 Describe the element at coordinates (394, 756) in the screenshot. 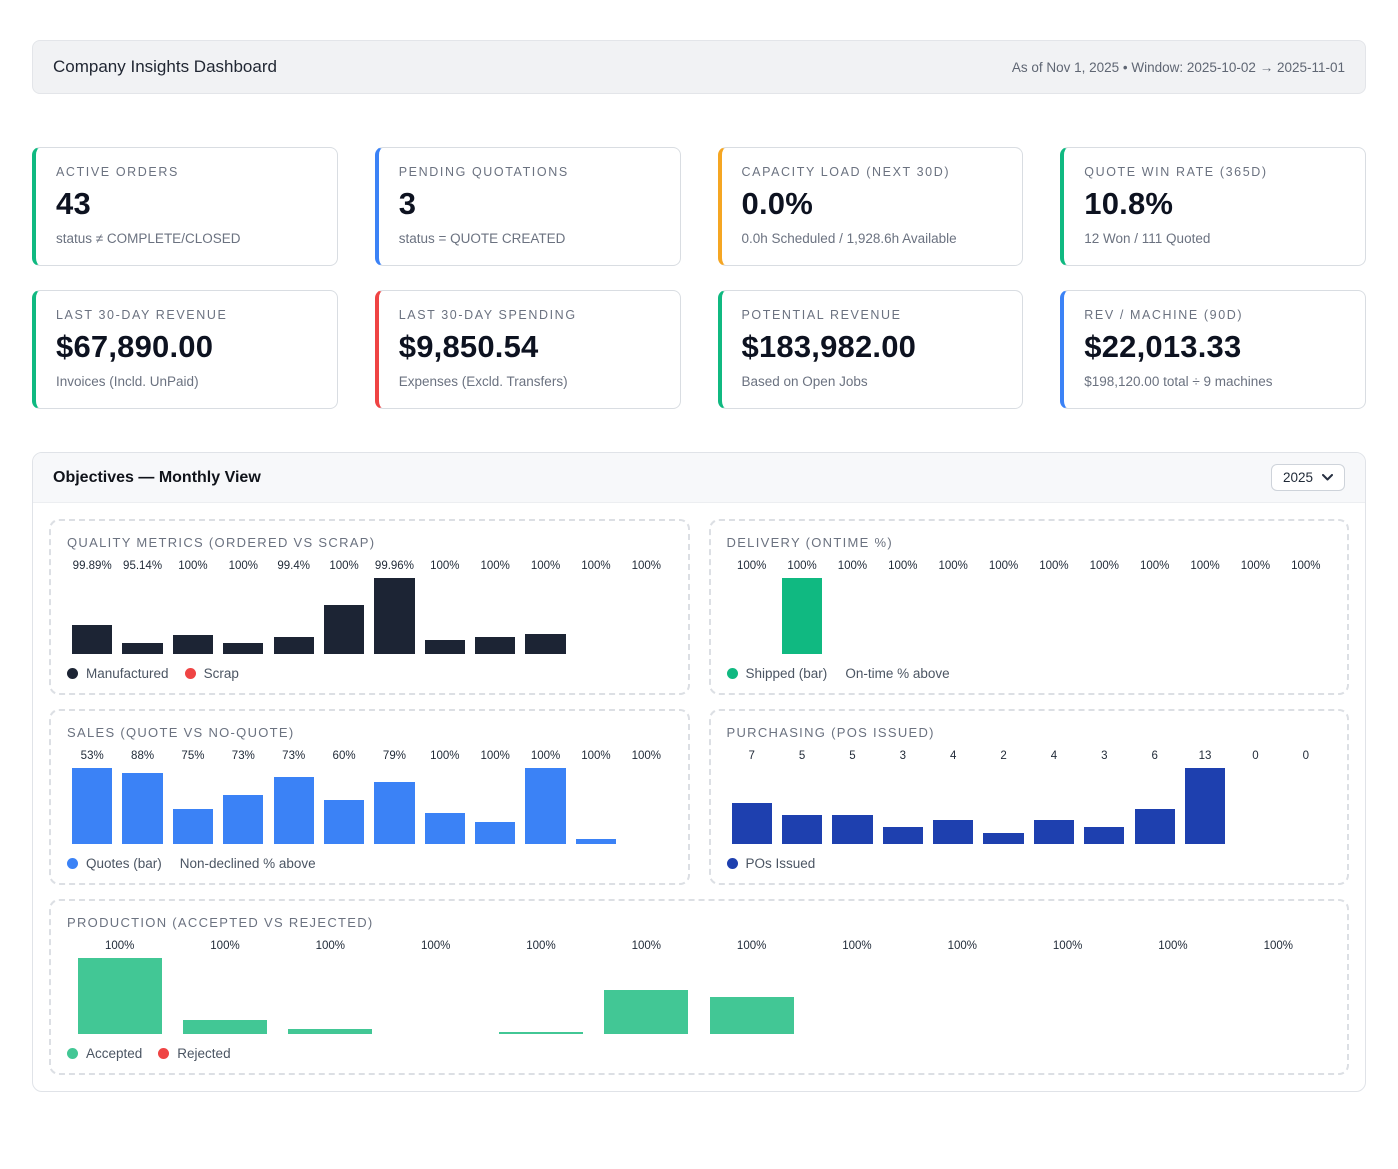

I see `bar-value-label: 79%` at that location.